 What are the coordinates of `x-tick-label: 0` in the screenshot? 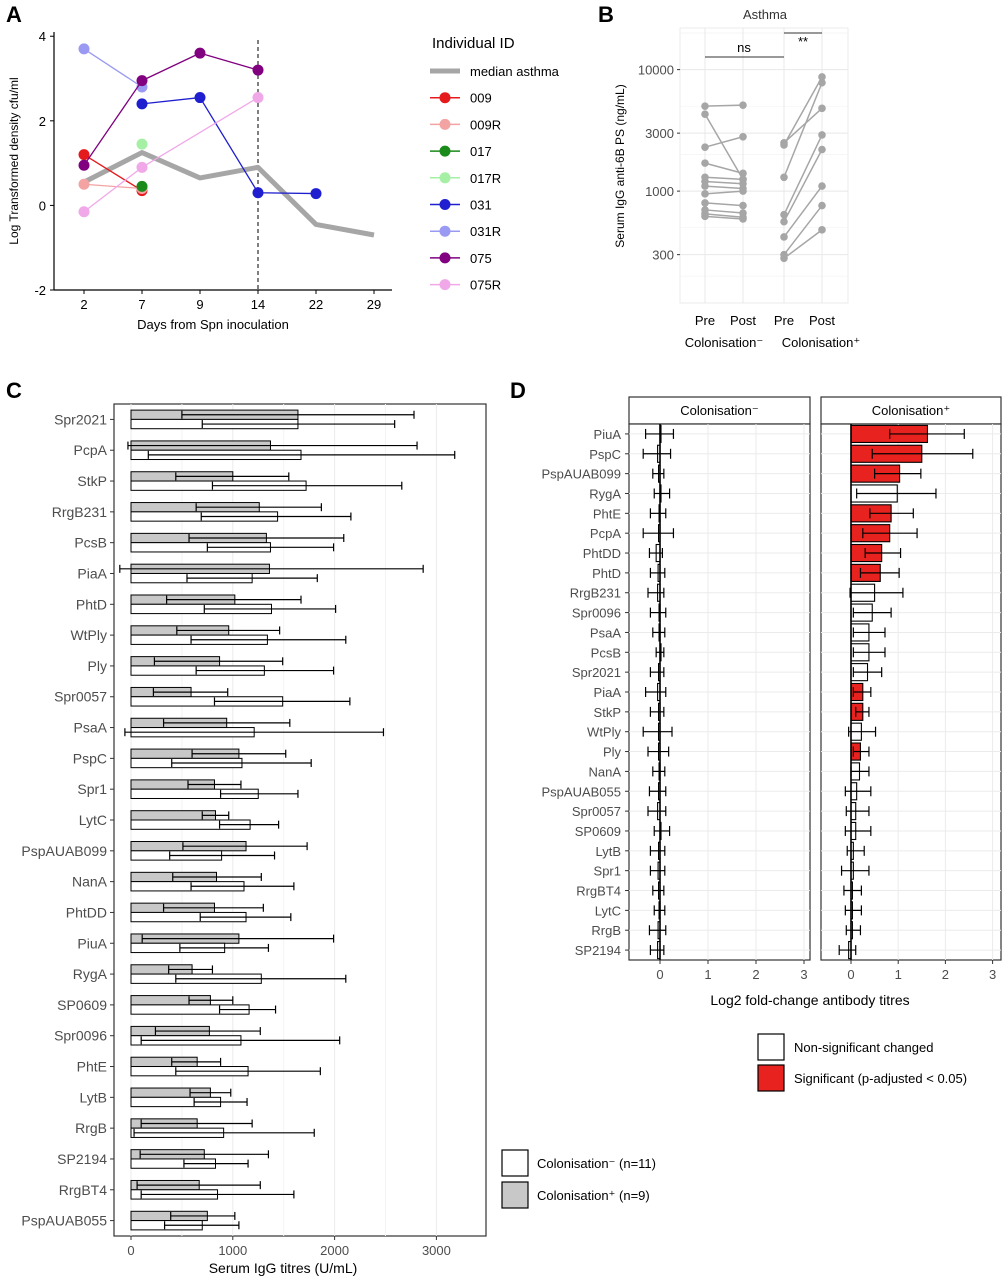 It's located at (659, 974).